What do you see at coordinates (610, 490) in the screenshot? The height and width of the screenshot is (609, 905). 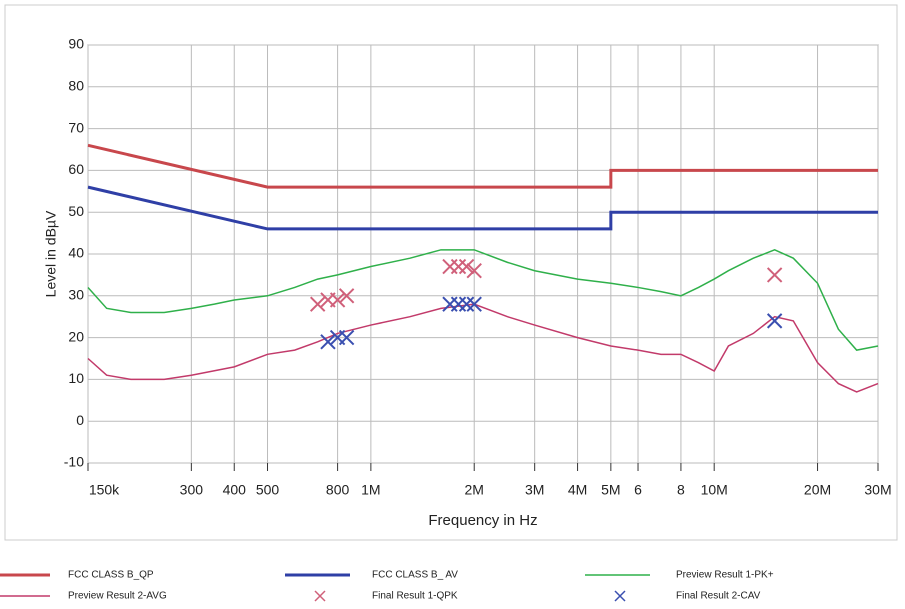 I see `x-tick-label: 5M` at bounding box center [610, 490].